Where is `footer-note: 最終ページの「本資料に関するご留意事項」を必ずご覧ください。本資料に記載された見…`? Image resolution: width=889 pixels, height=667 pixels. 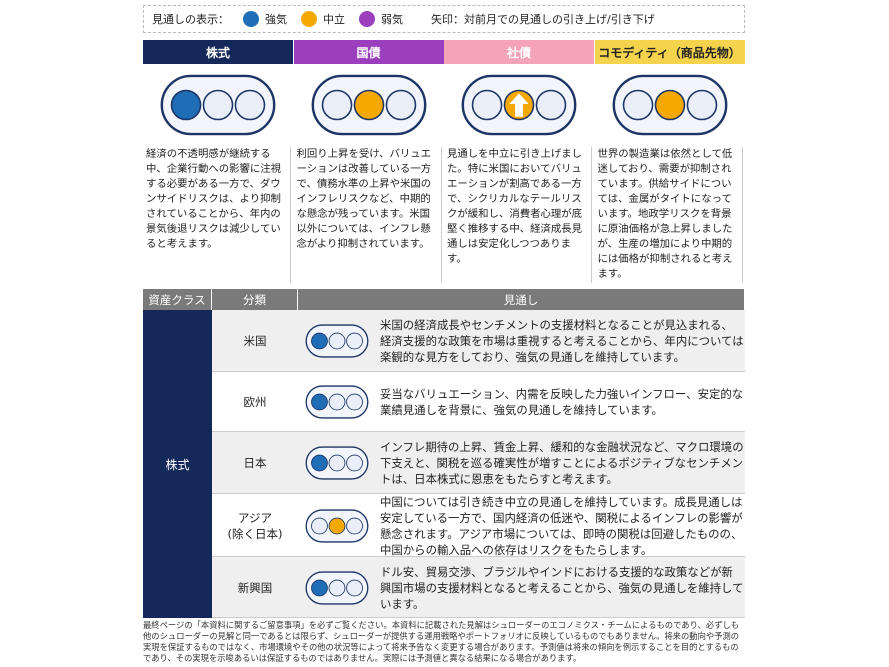 footer-note: 最終ページの「本資料に関するご留意事項」を必ずご覧ください。本資料に記載された見… is located at coordinates (441, 641).